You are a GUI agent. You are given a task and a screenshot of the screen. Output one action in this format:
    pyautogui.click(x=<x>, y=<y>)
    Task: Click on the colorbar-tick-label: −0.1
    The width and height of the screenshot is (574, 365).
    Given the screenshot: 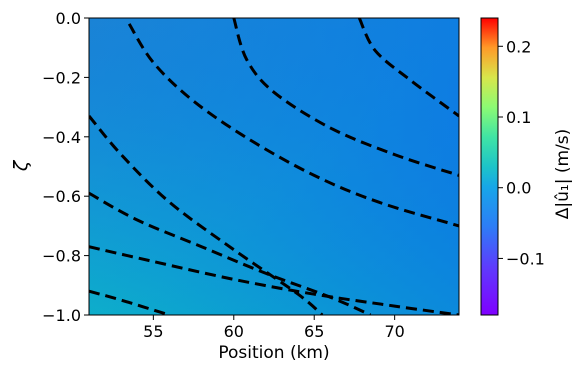 What is the action you would take?
    pyautogui.click(x=525, y=258)
    